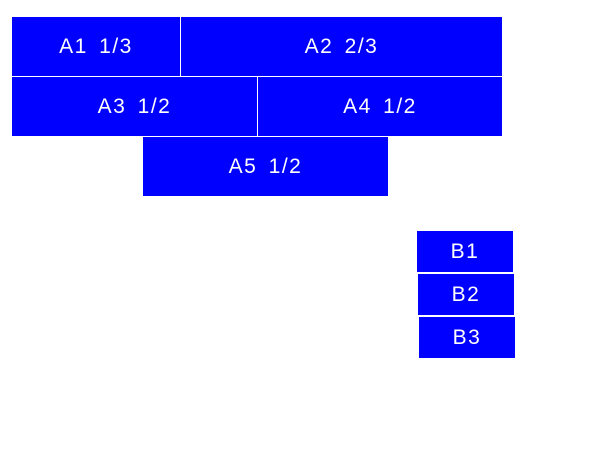 This screenshot has width=602, height=459. What do you see at coordinates (465, 251) in the screenshot?
I see `box-b1: B1` at bounding box center [465, 251].